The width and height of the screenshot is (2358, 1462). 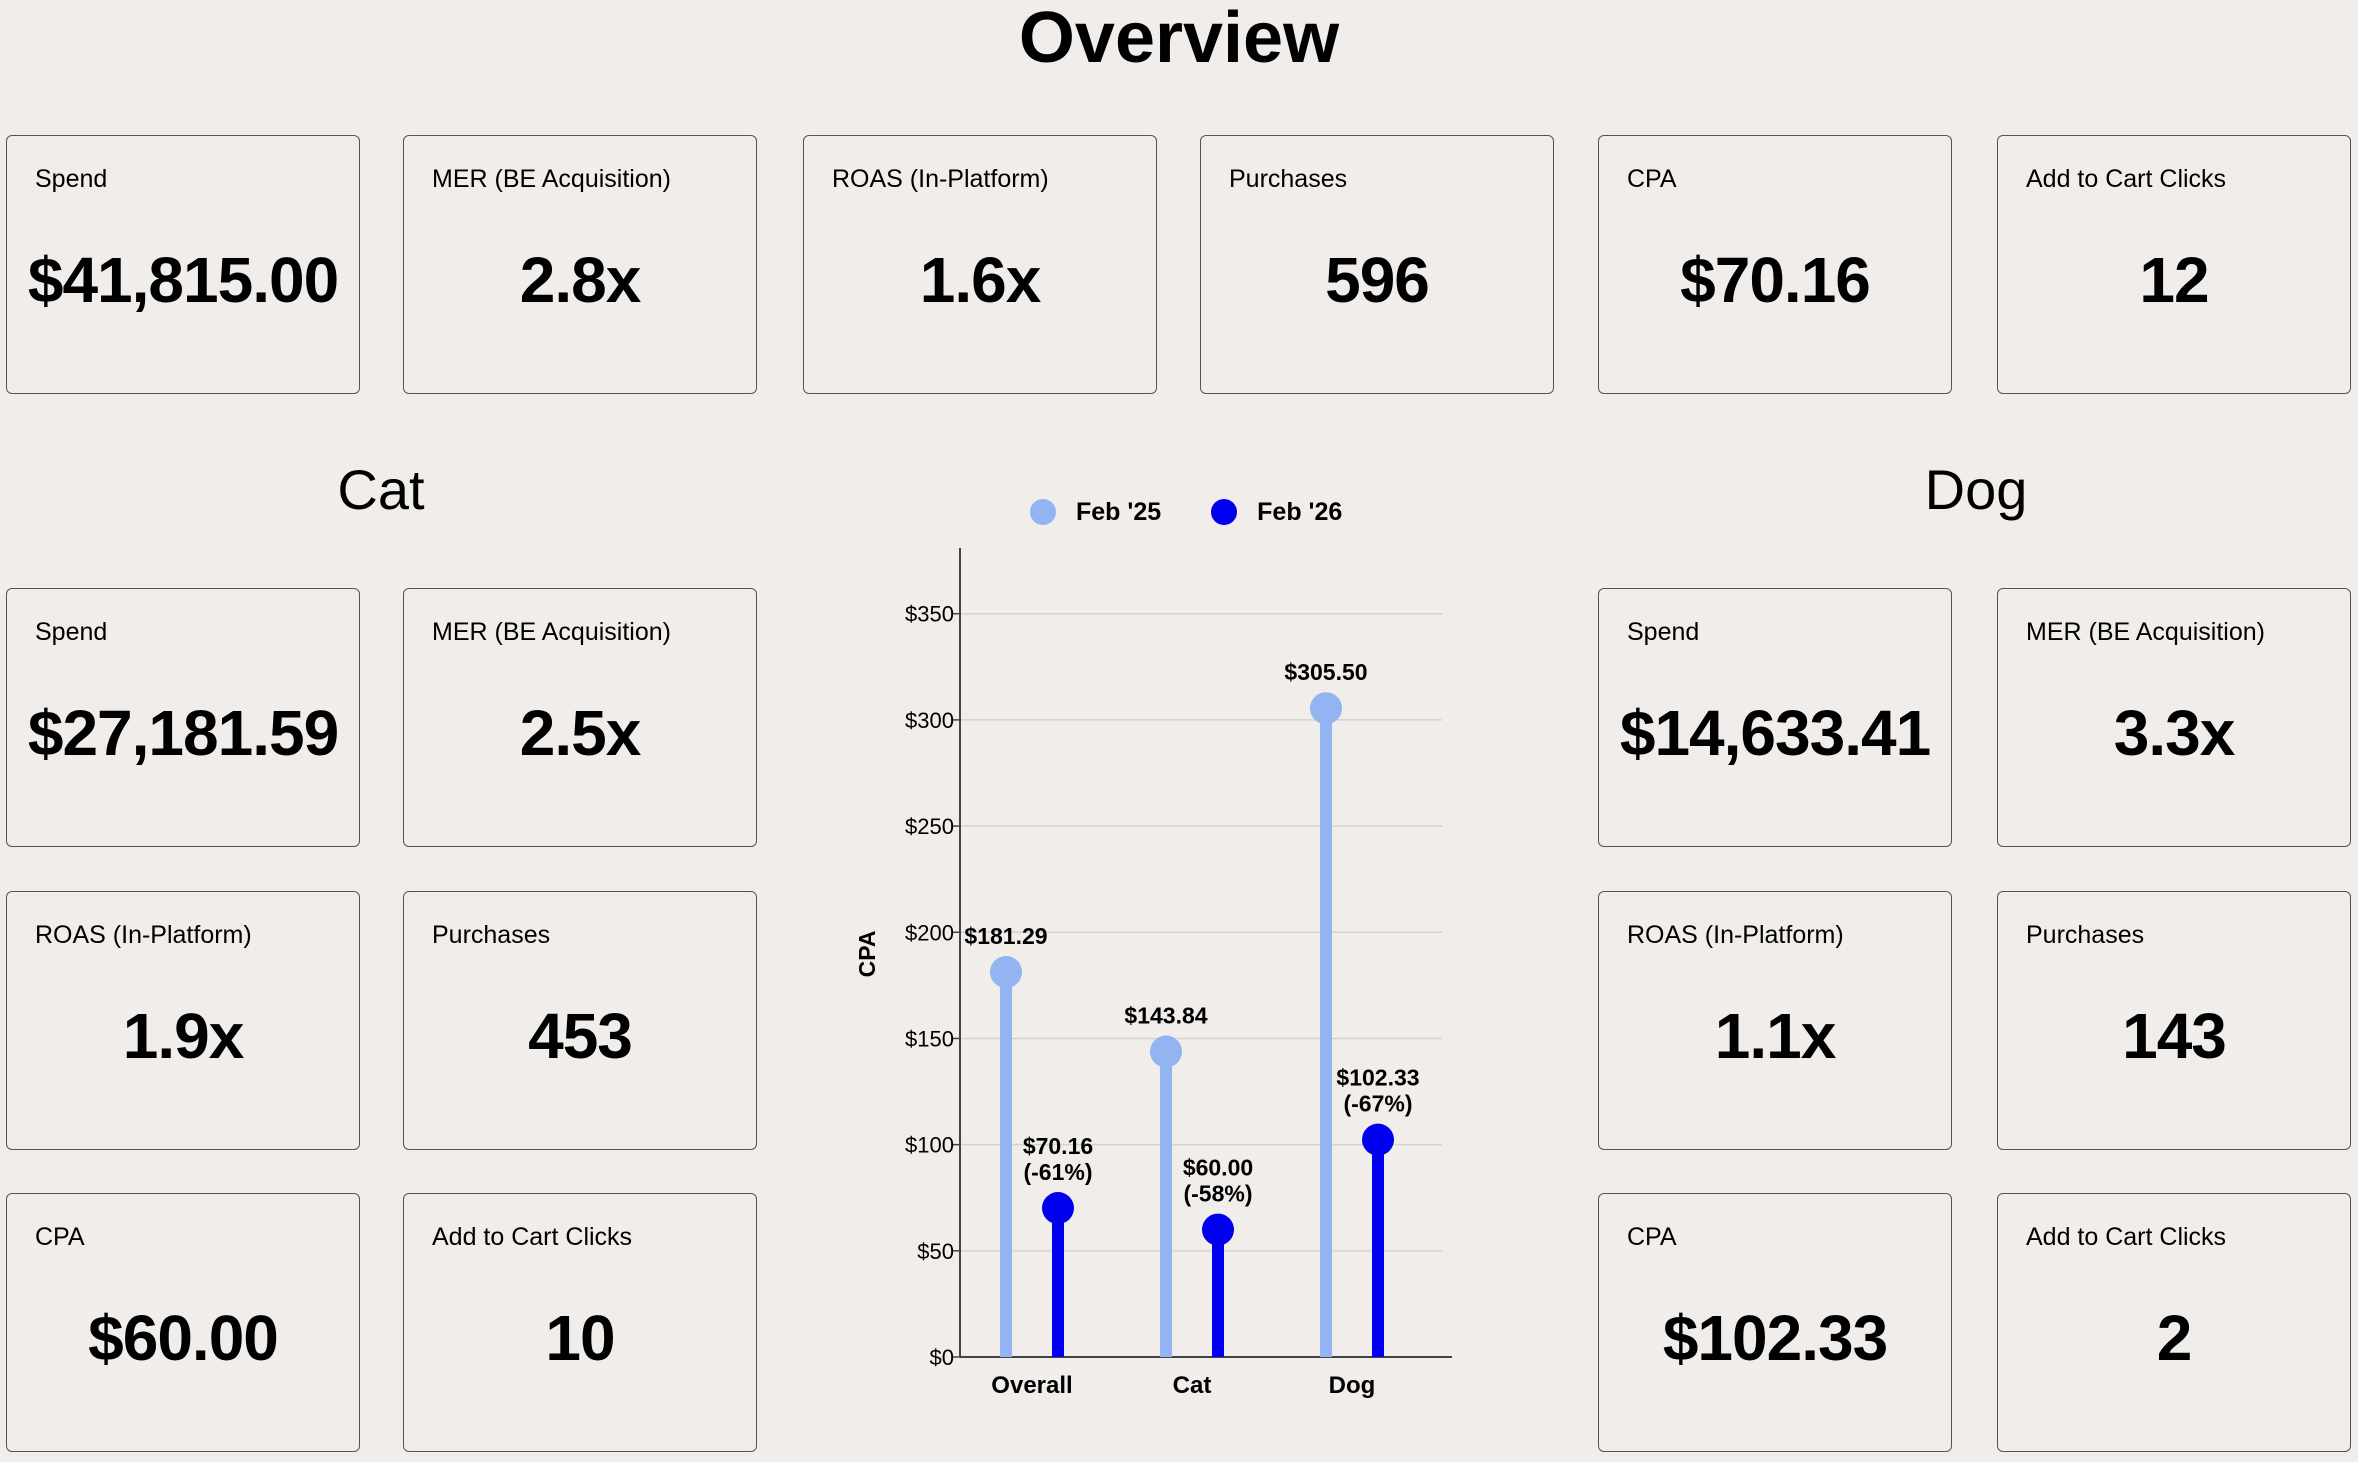 I want to click on card-value: 1.6x, so click(x=980, y=280).